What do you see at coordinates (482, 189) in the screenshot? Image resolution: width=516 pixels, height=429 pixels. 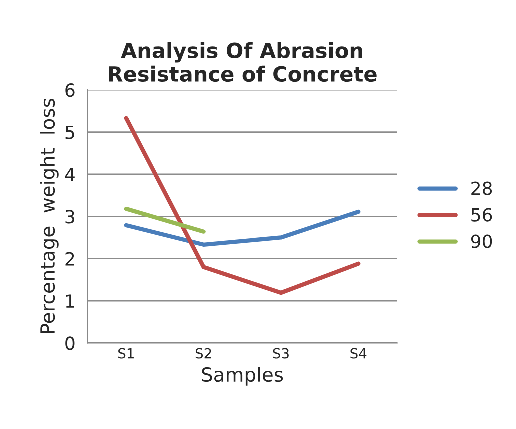 I see `legend-label: 28` at bounding box center [482, 189].